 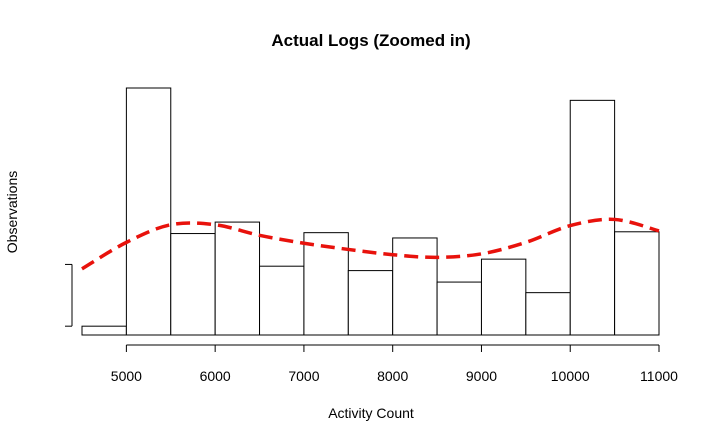 I want to click on y-axis-label: Observations, so click(x=12, y=212).